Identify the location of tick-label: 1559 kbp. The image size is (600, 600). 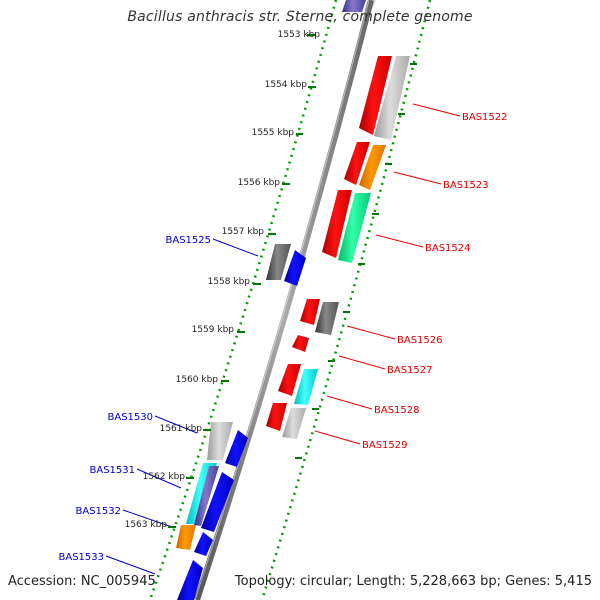
(213, 330).